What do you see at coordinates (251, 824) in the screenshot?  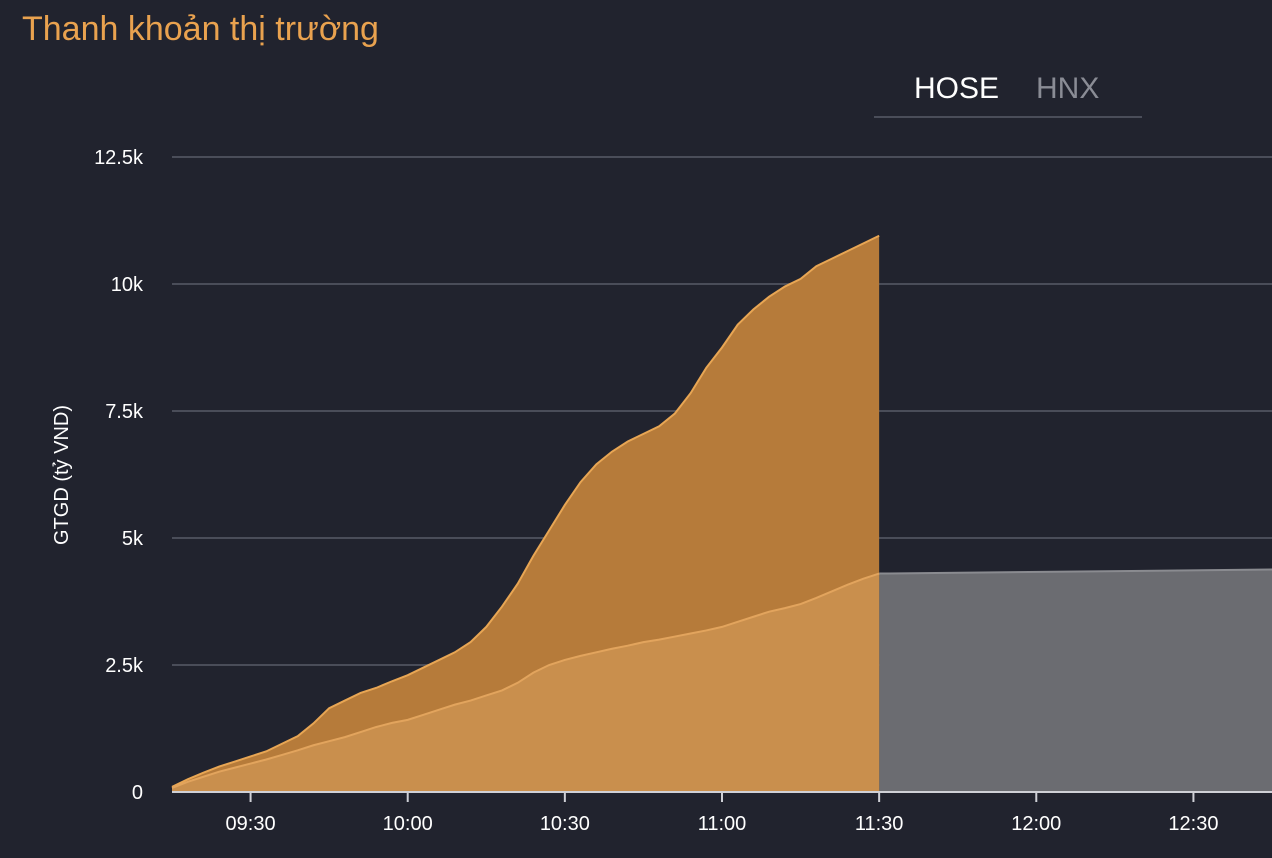 I see `x-tick-label: 09:30` at bounding box center [251, 824].